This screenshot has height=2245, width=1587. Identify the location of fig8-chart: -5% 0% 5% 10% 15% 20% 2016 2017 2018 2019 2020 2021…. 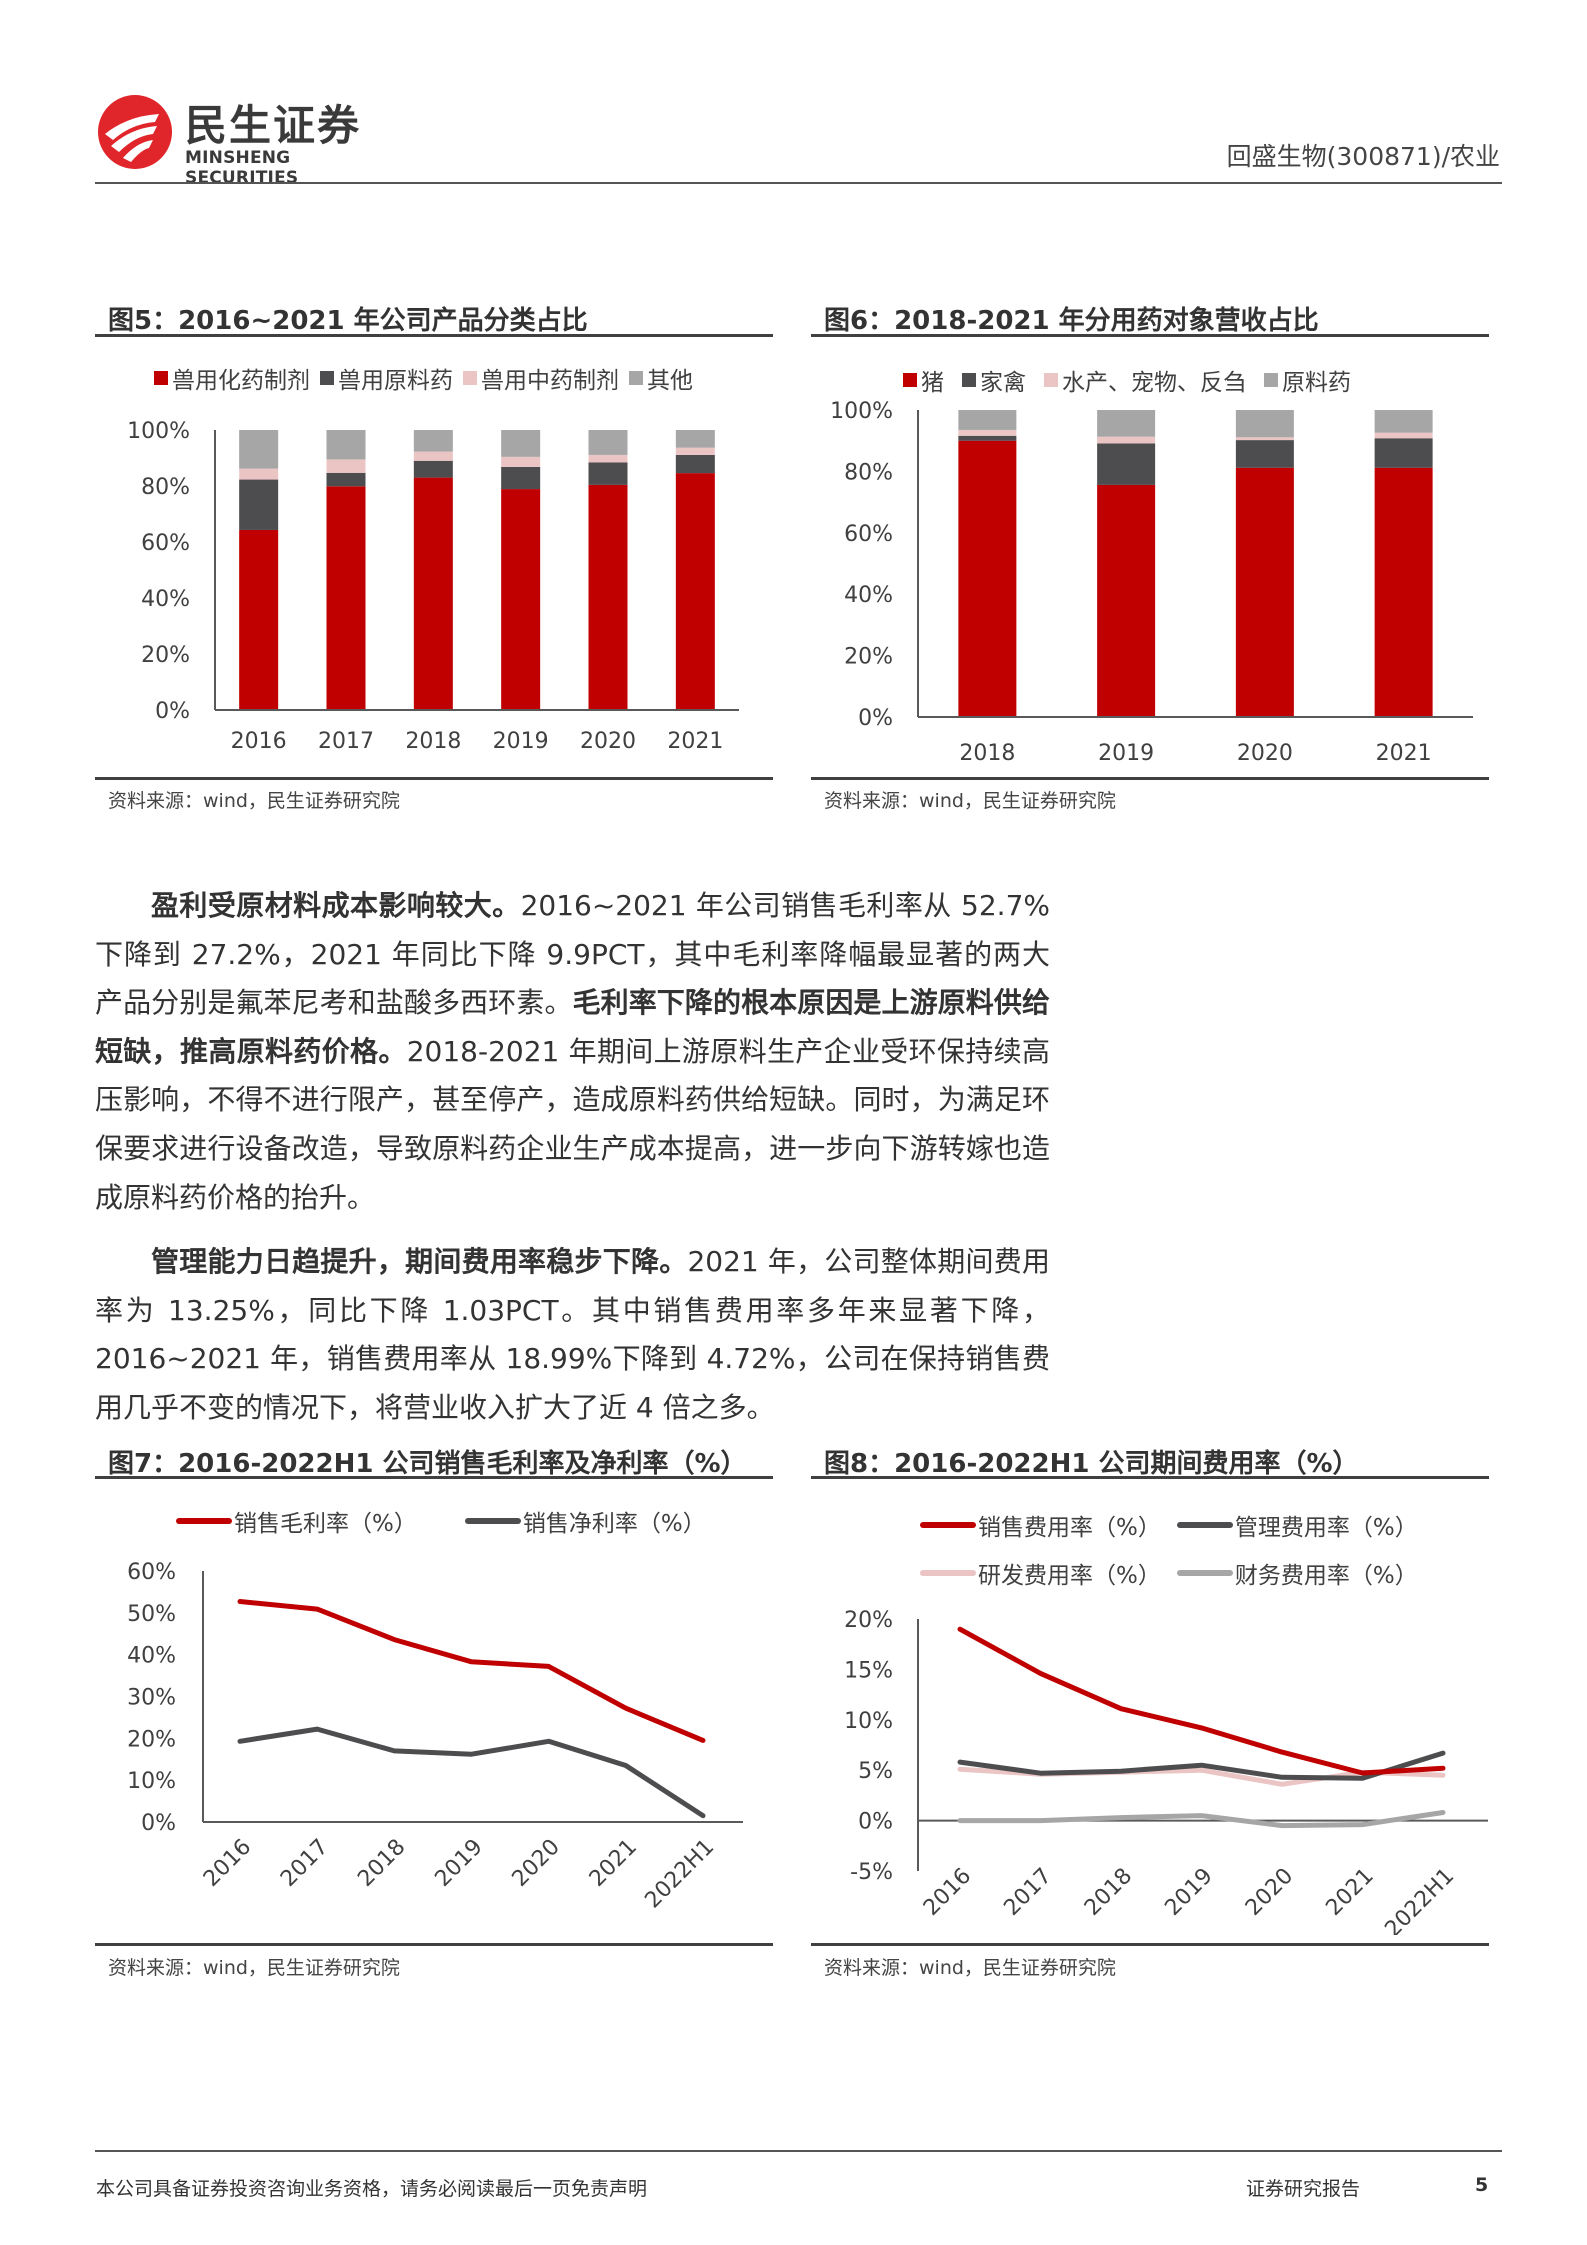
(1166, 1771).